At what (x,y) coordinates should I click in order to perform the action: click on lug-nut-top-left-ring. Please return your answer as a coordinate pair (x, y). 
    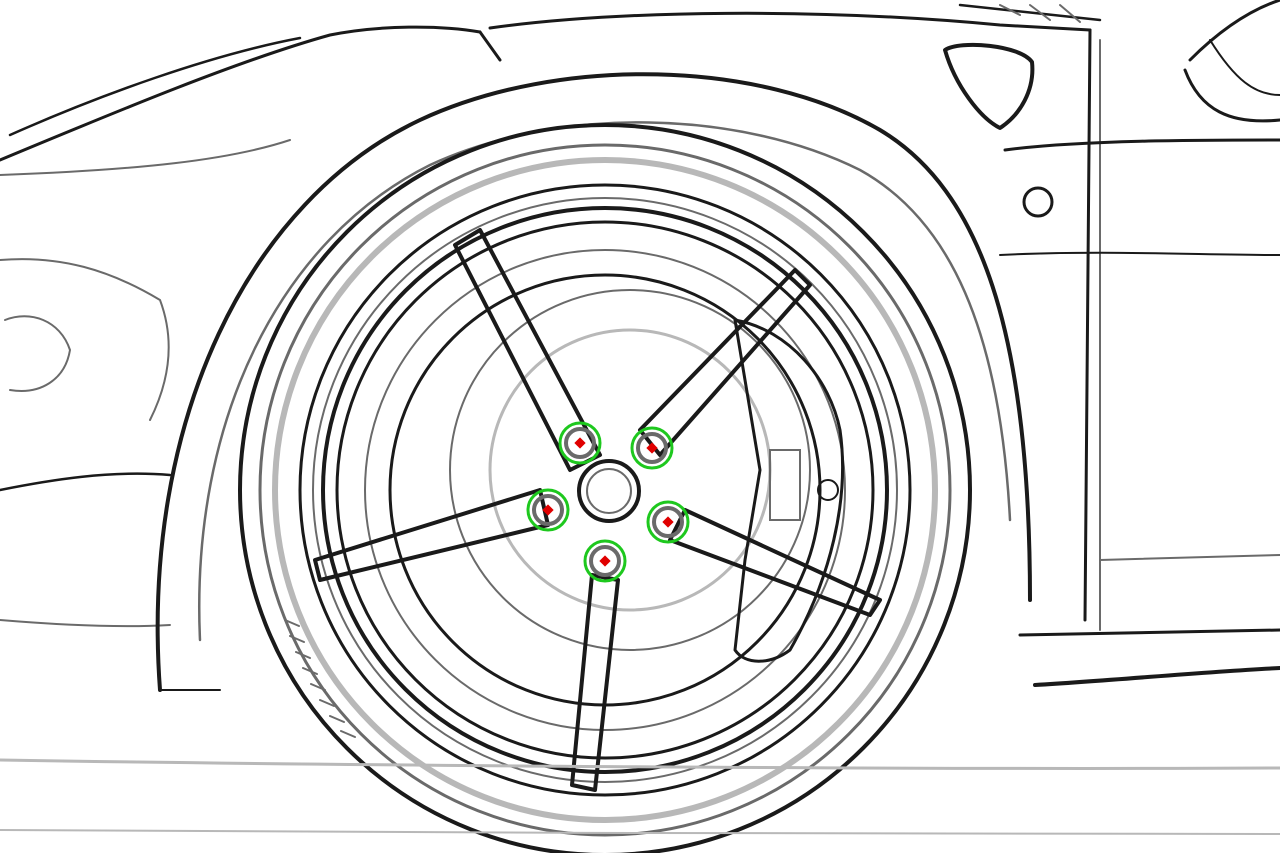
    Looking at the image, I should click on (580, 443).